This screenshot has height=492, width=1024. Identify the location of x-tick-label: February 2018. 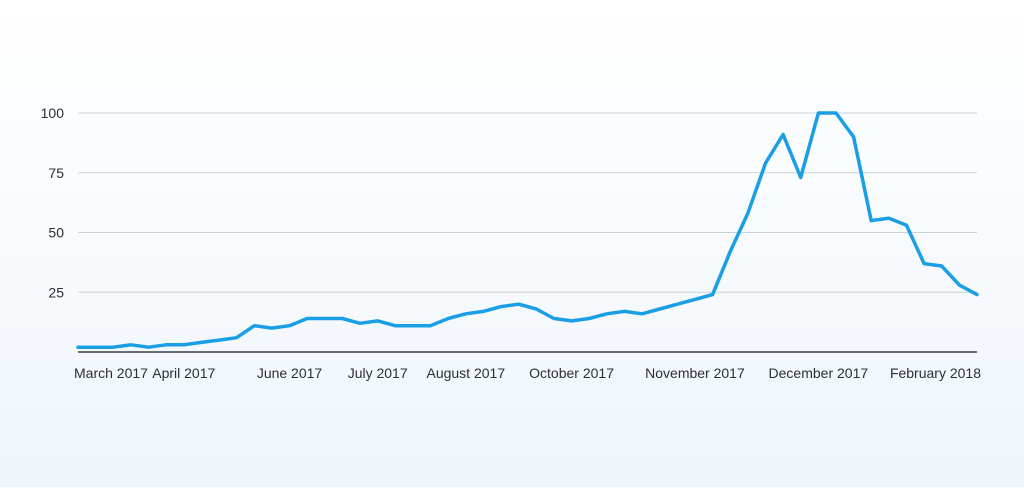
(935, 373).